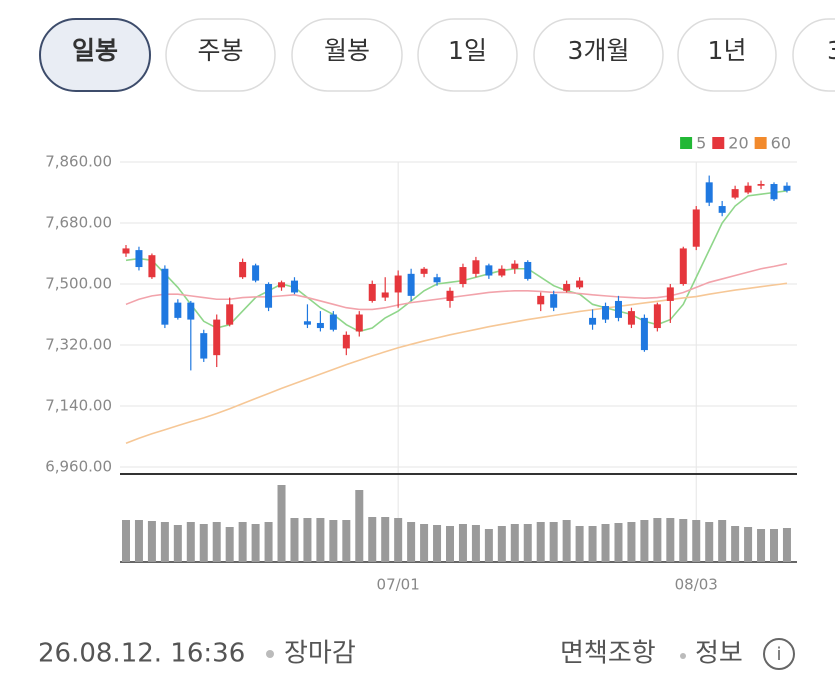 This screenshot has width=835, height=694. Describe the element at coordinates (831, 50) in the screenshot. I see `tab-label: 3년` at that location.